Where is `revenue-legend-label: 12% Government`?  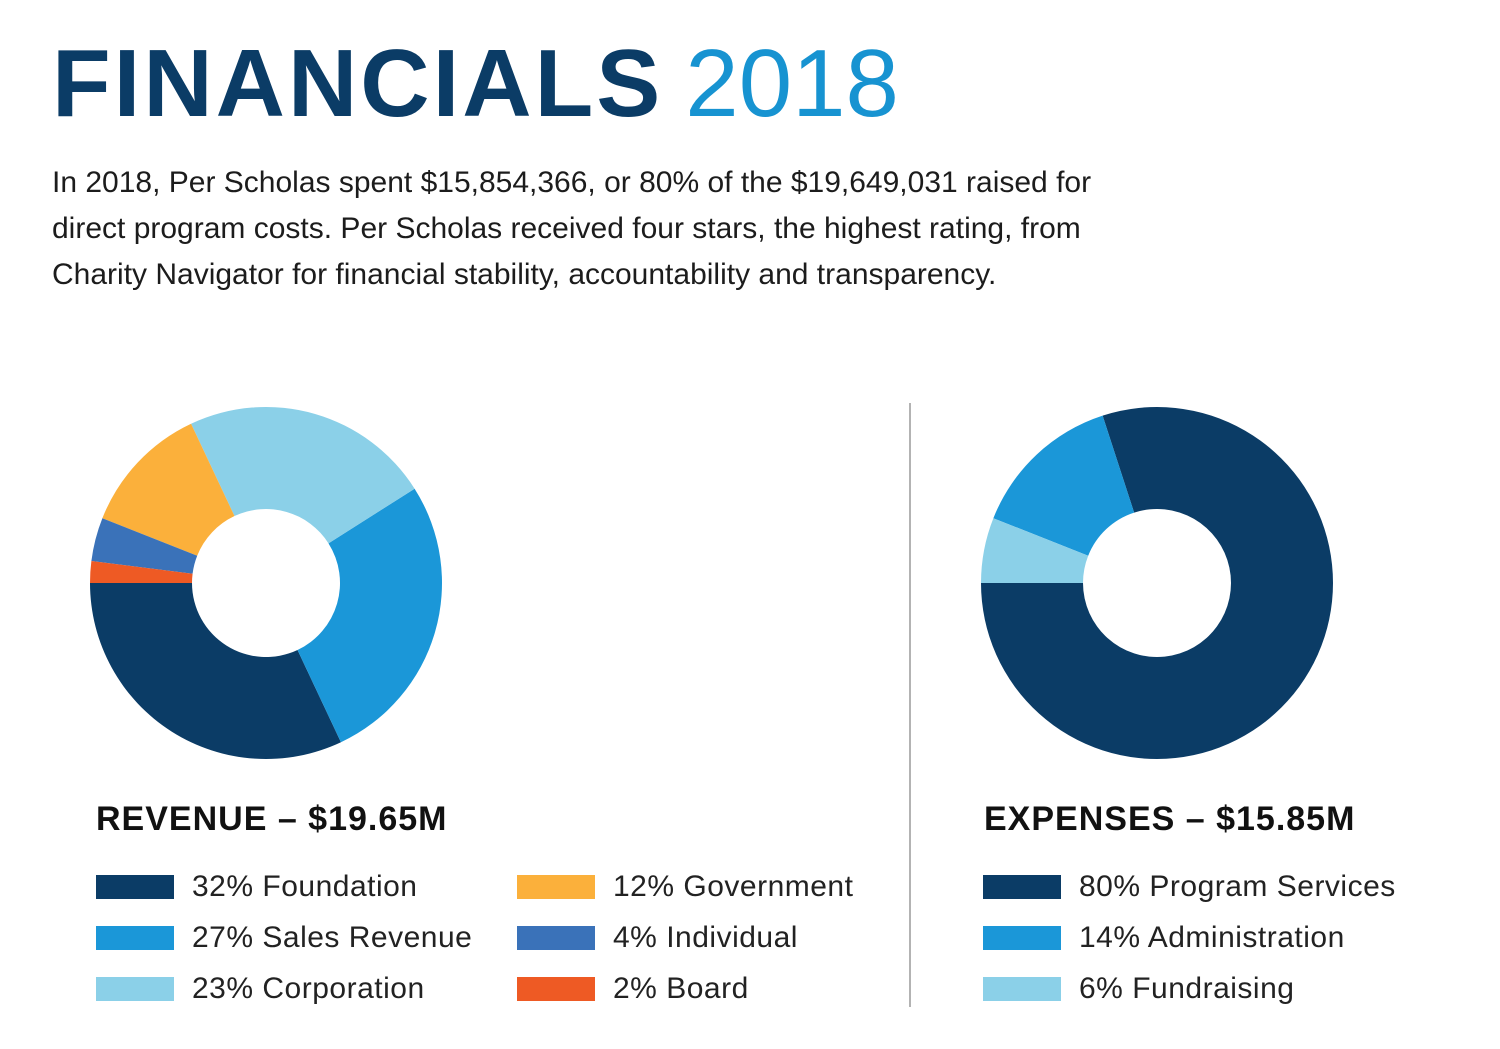
revenue-legend-label: 12% Government is located at coordinates (733, 886).